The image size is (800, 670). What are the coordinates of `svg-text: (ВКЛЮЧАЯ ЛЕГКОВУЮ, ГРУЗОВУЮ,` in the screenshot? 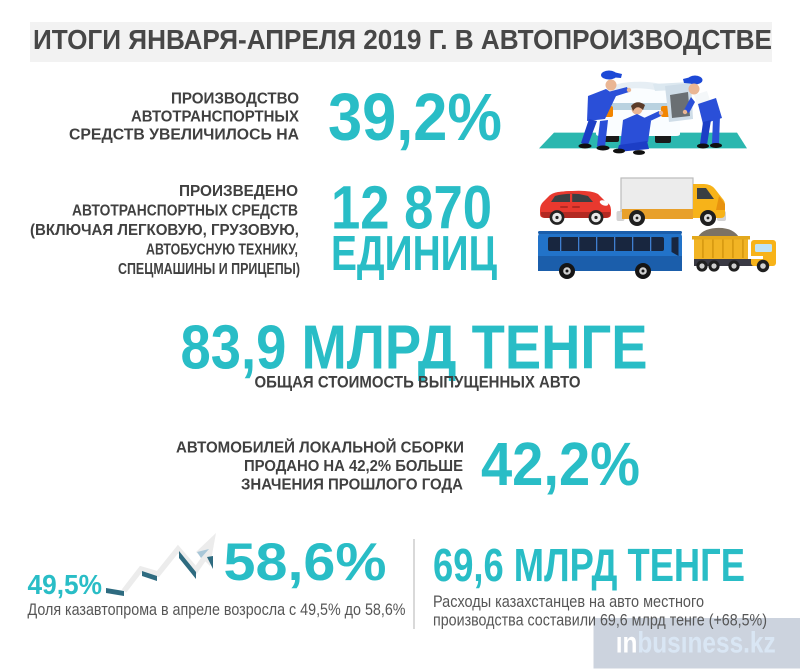 It's located at (164, 230).